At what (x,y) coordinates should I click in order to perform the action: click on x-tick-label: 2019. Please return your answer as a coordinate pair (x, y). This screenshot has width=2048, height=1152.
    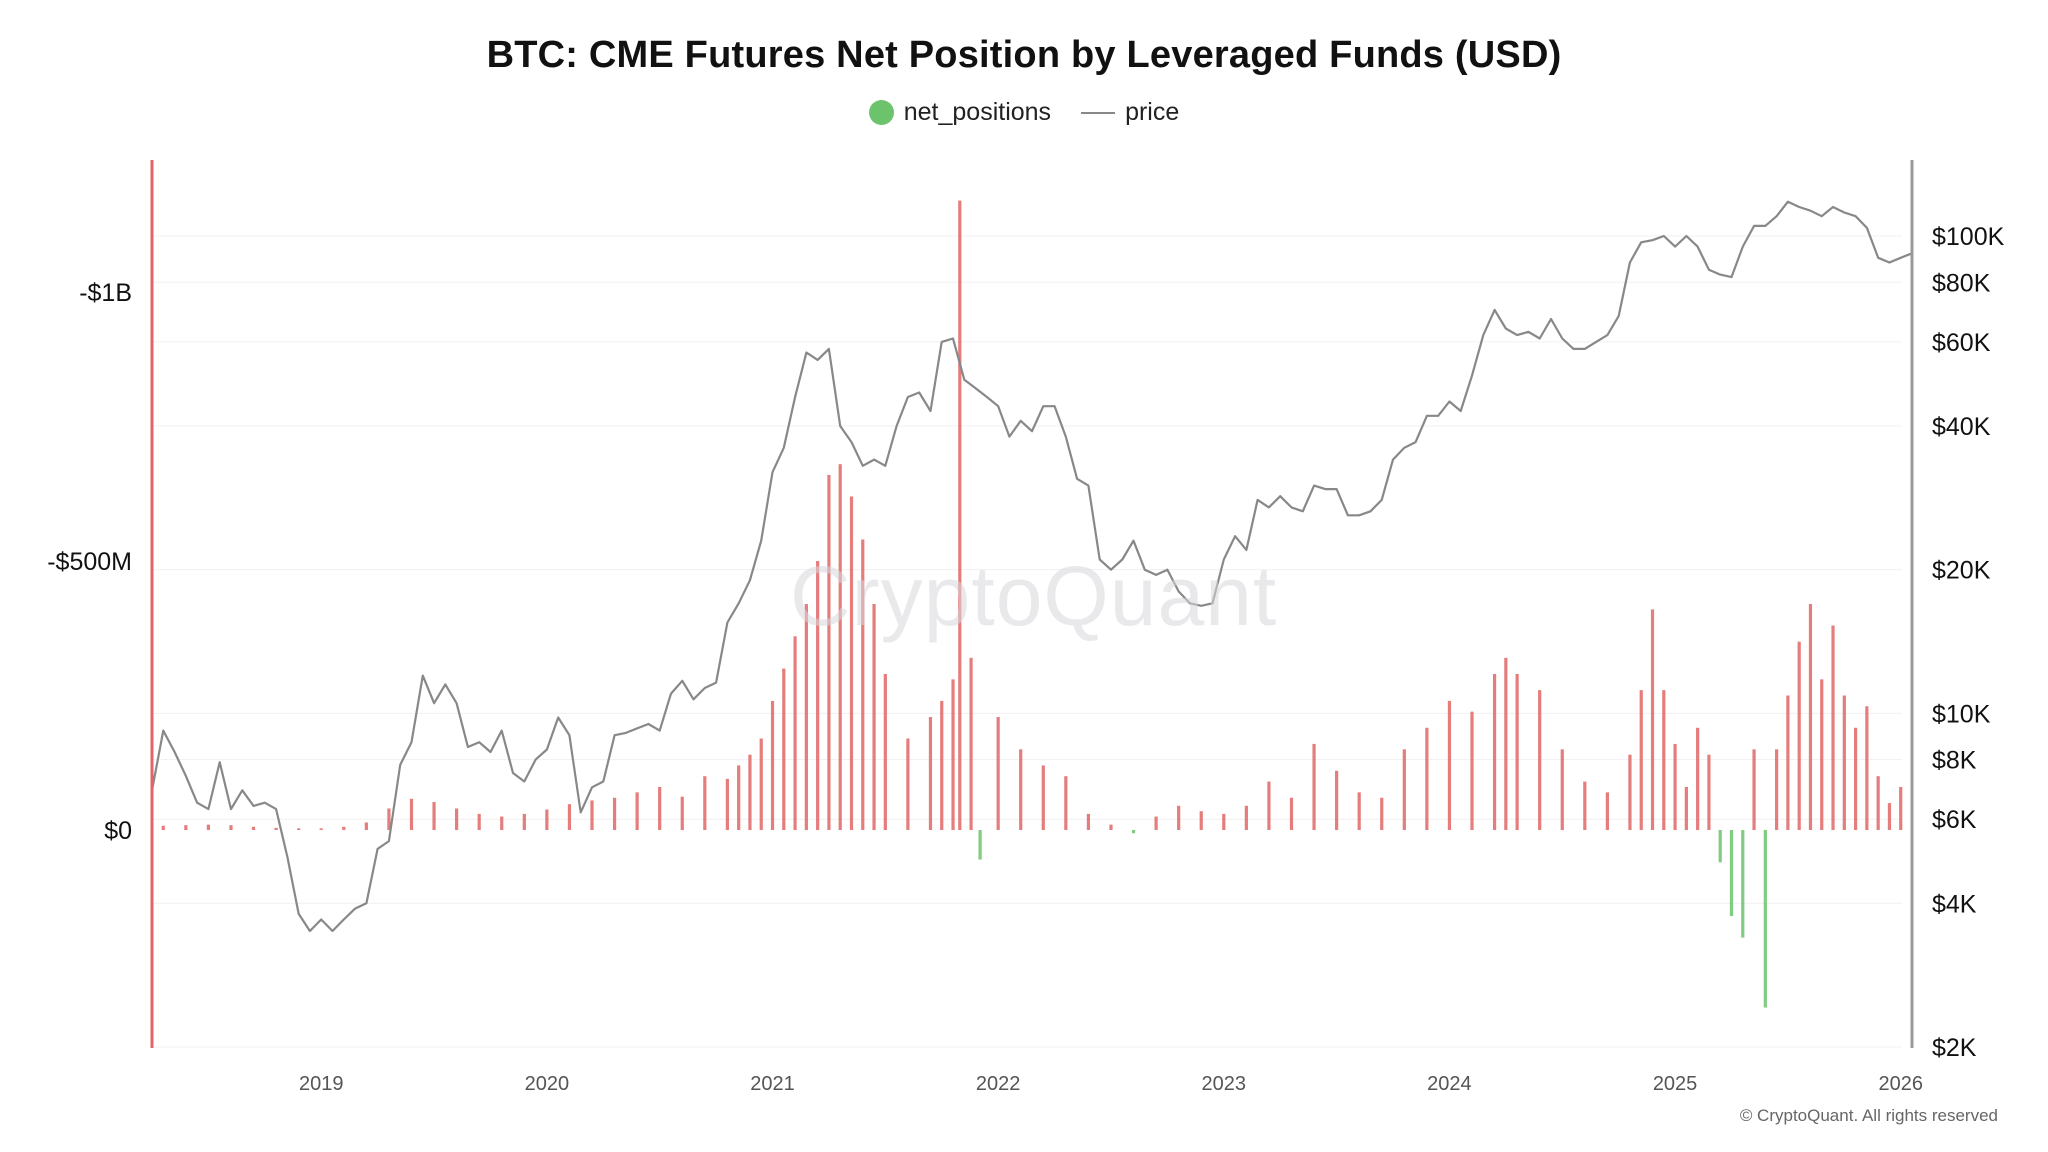
    Looking at the image, I should click on (321, 1084).